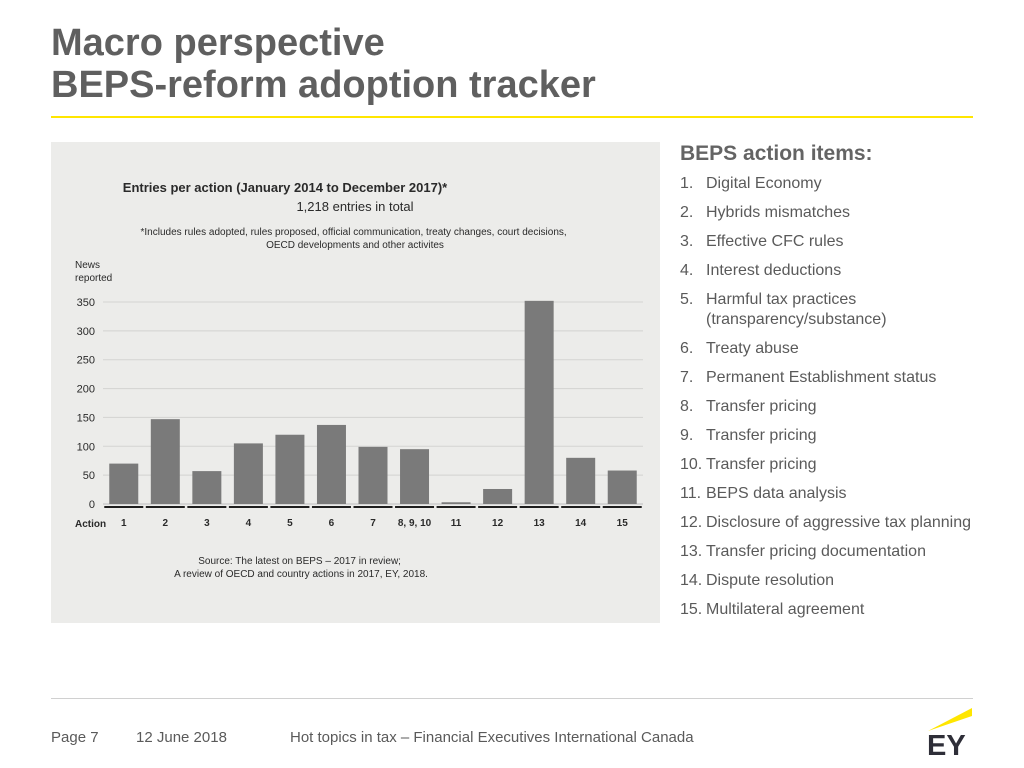  Describe the element at coordinates (373, 523) in the screenshot. I see `x-tick-label: 7` at that location.